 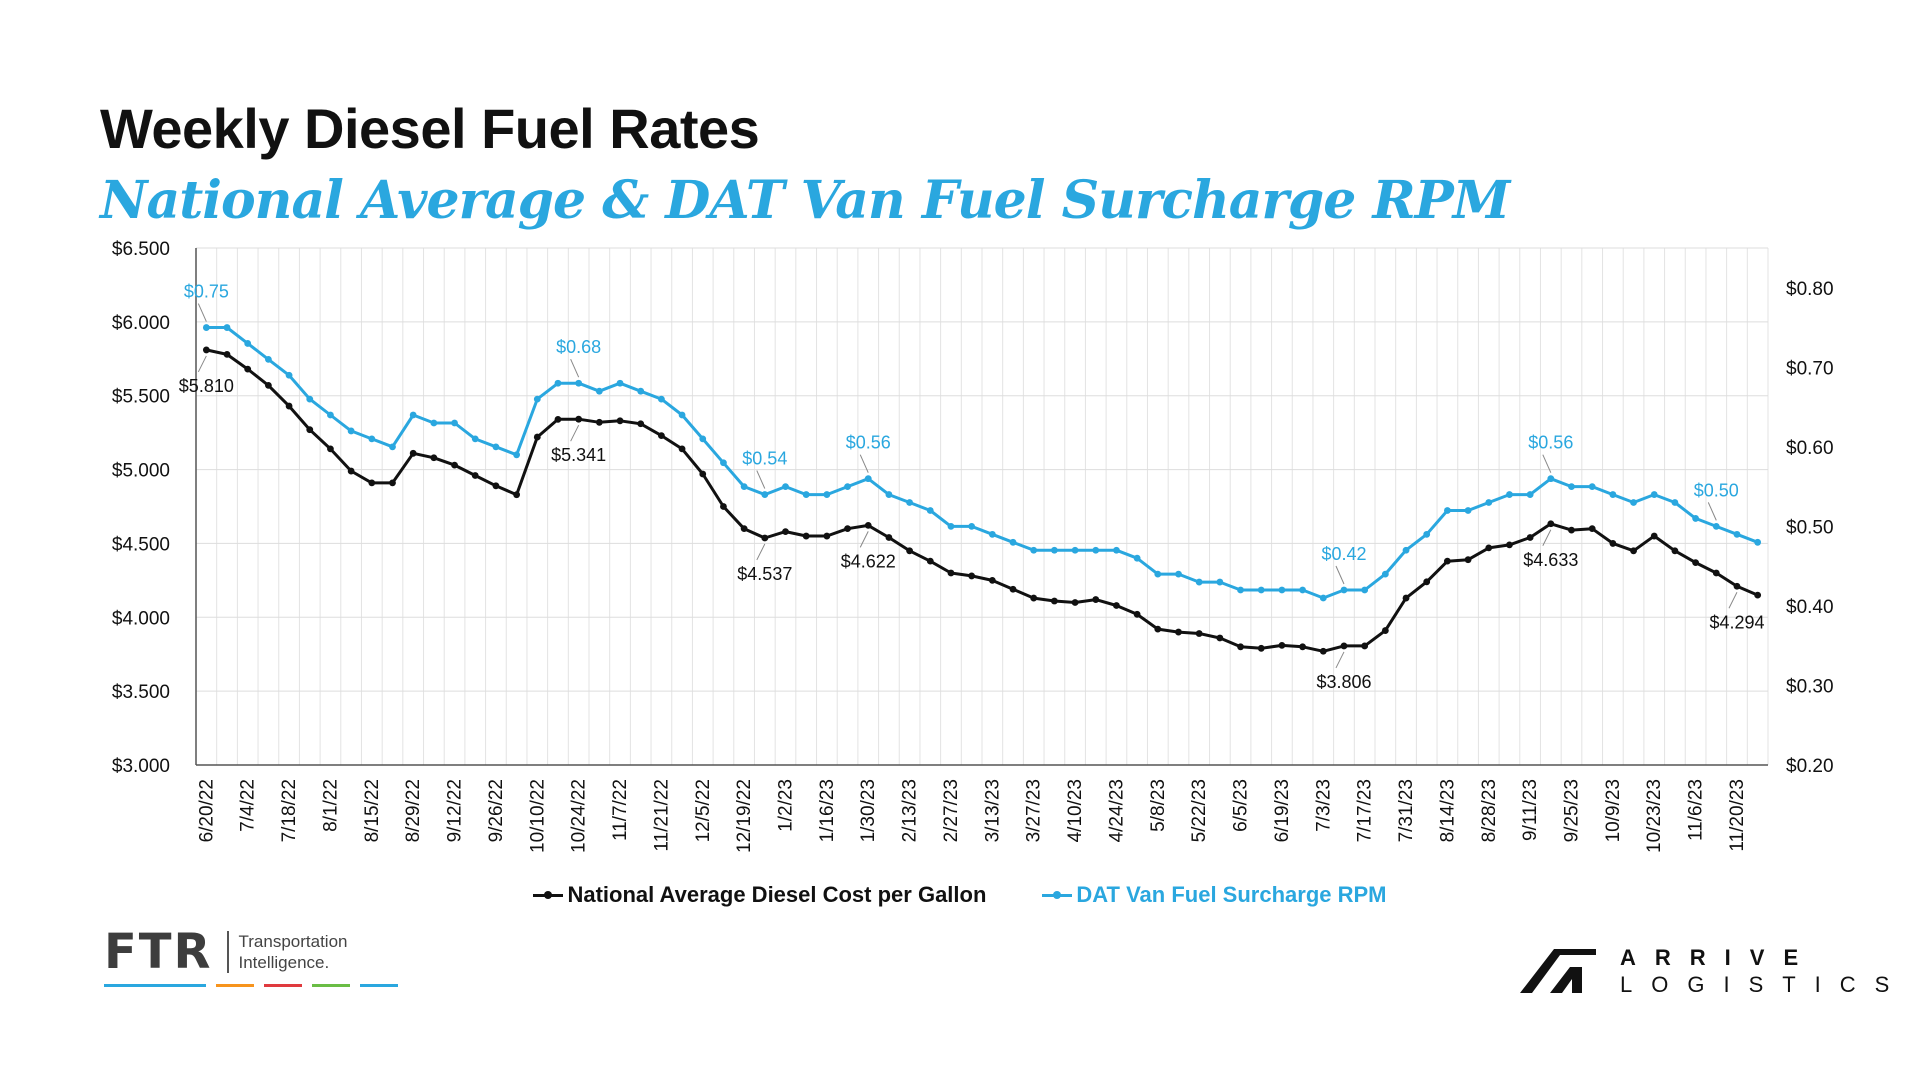 What do you see at coordinates (579, 816) in the screenshot?
I see `x-tick-label: 10/24/22` at bounding box center [579, 816].